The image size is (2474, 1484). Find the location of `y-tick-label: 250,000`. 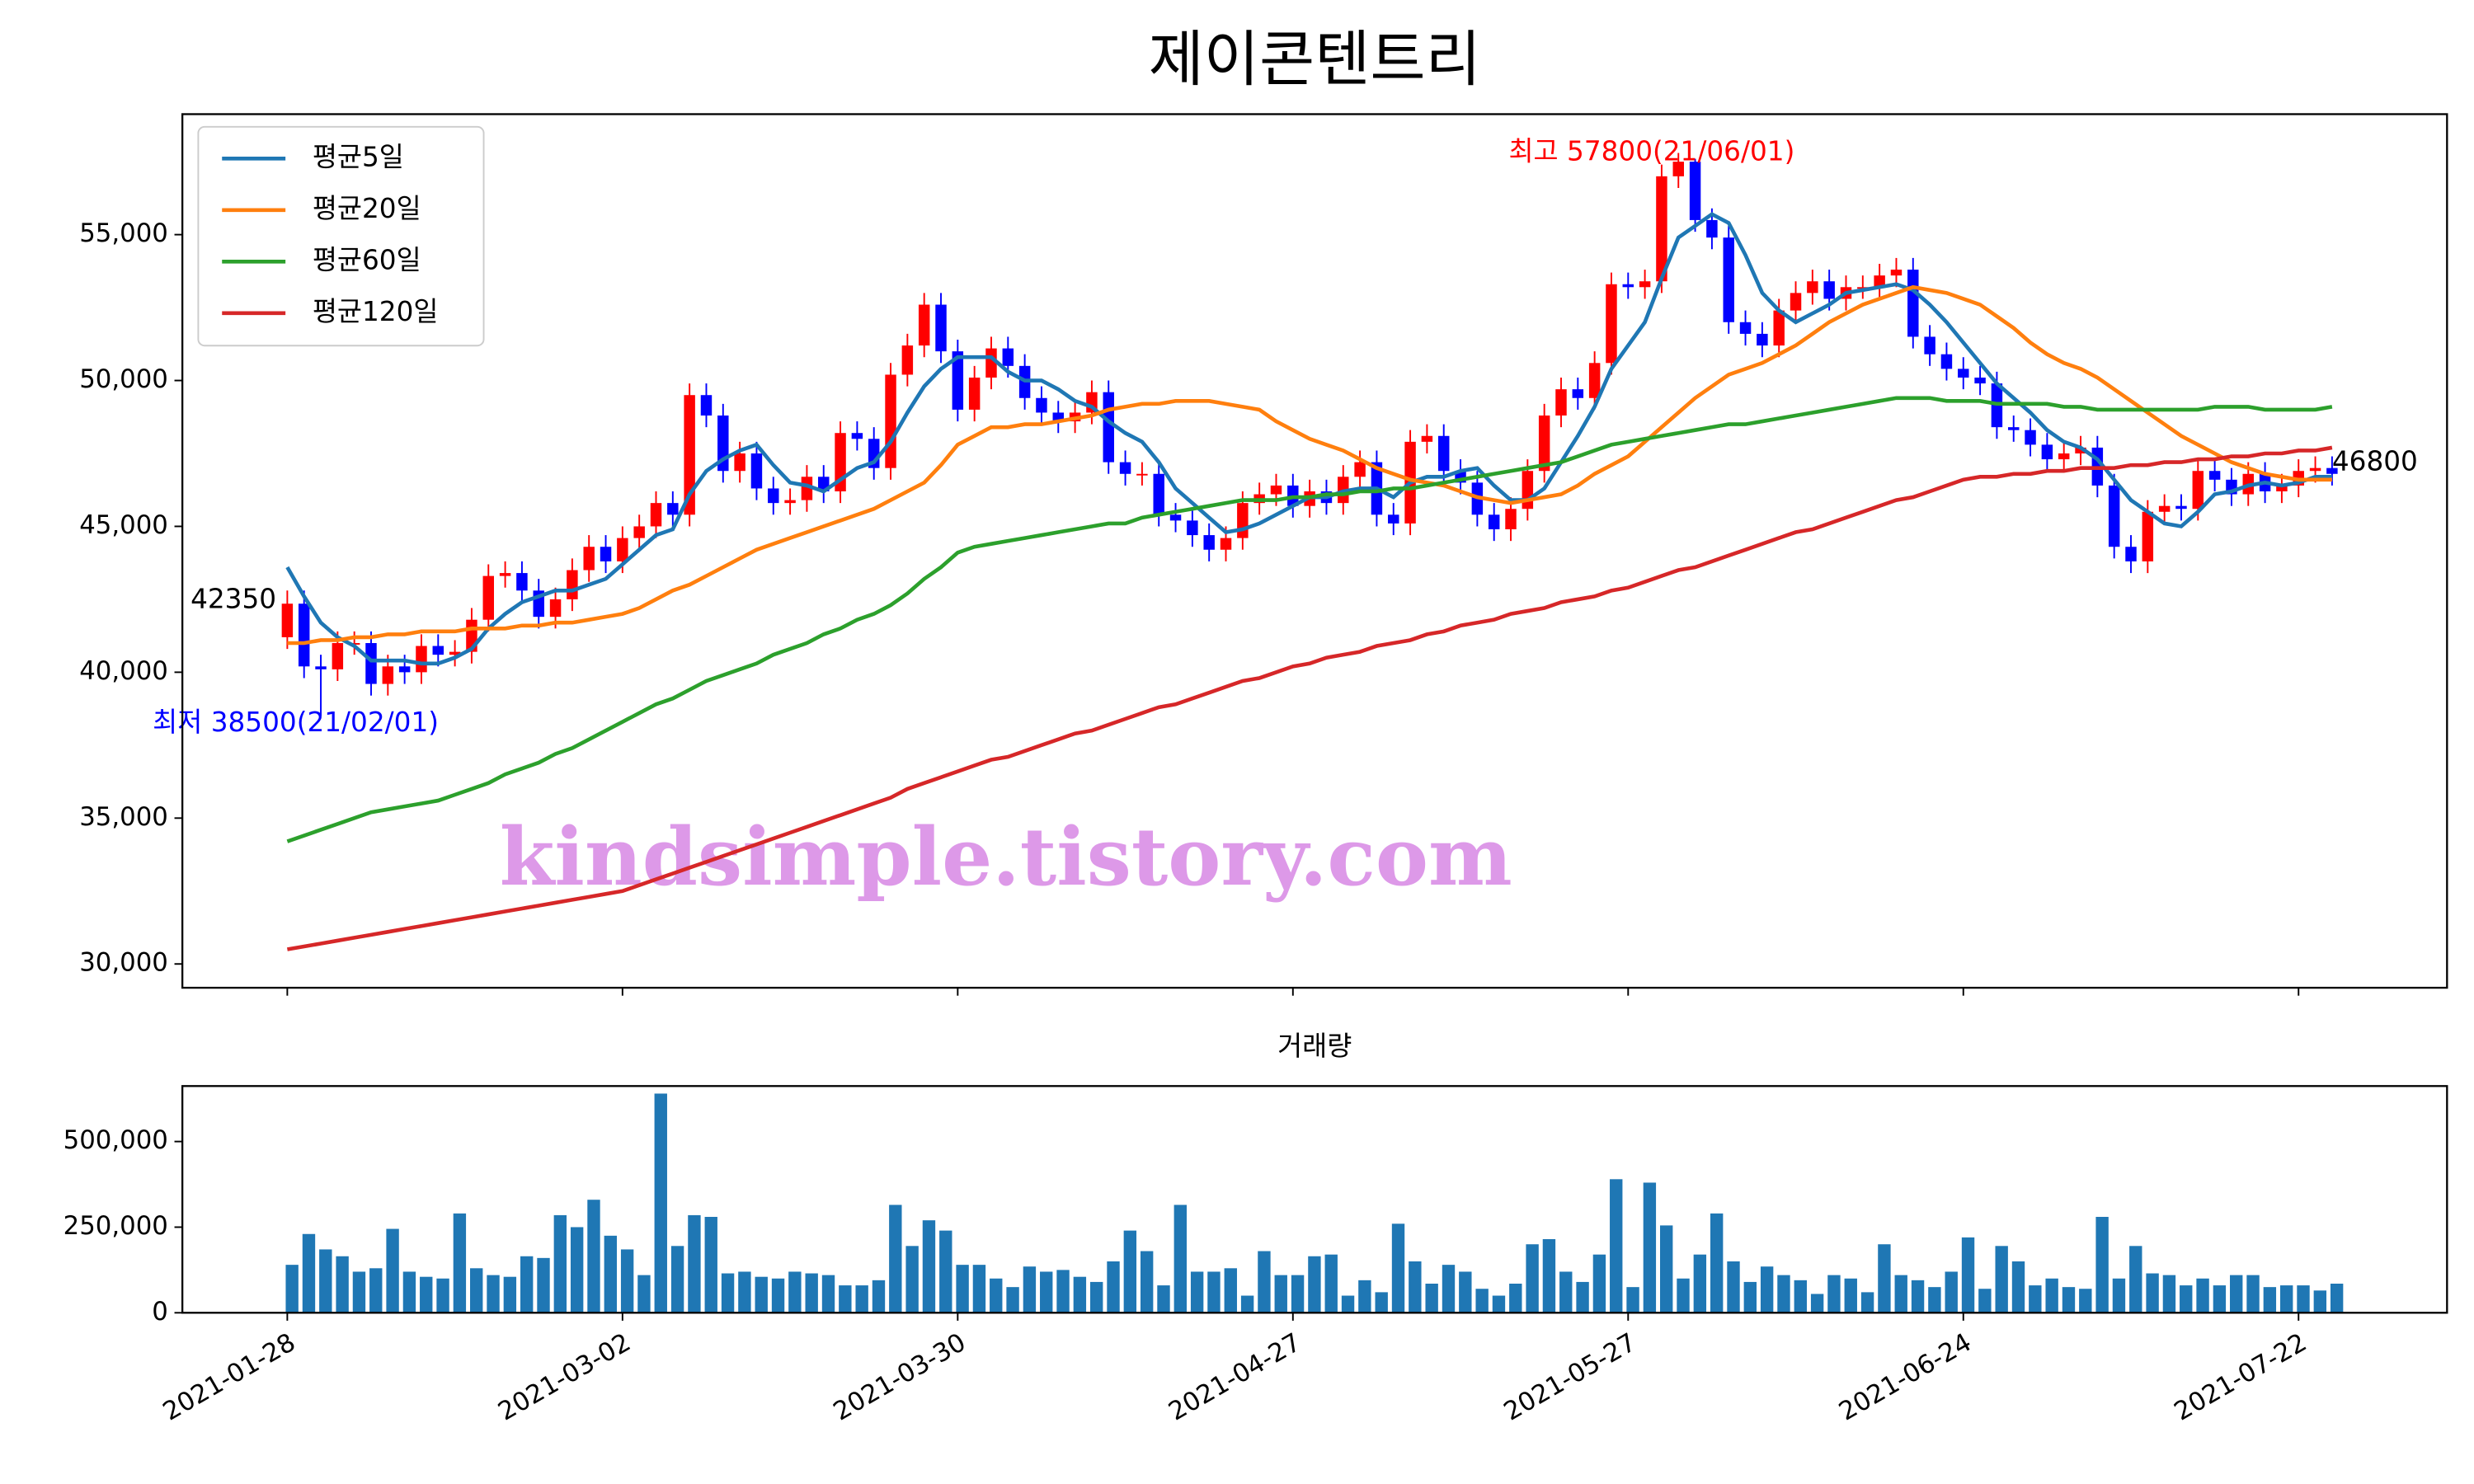

y-tick-label: 250,000 is located at coordinates (115, 1226).